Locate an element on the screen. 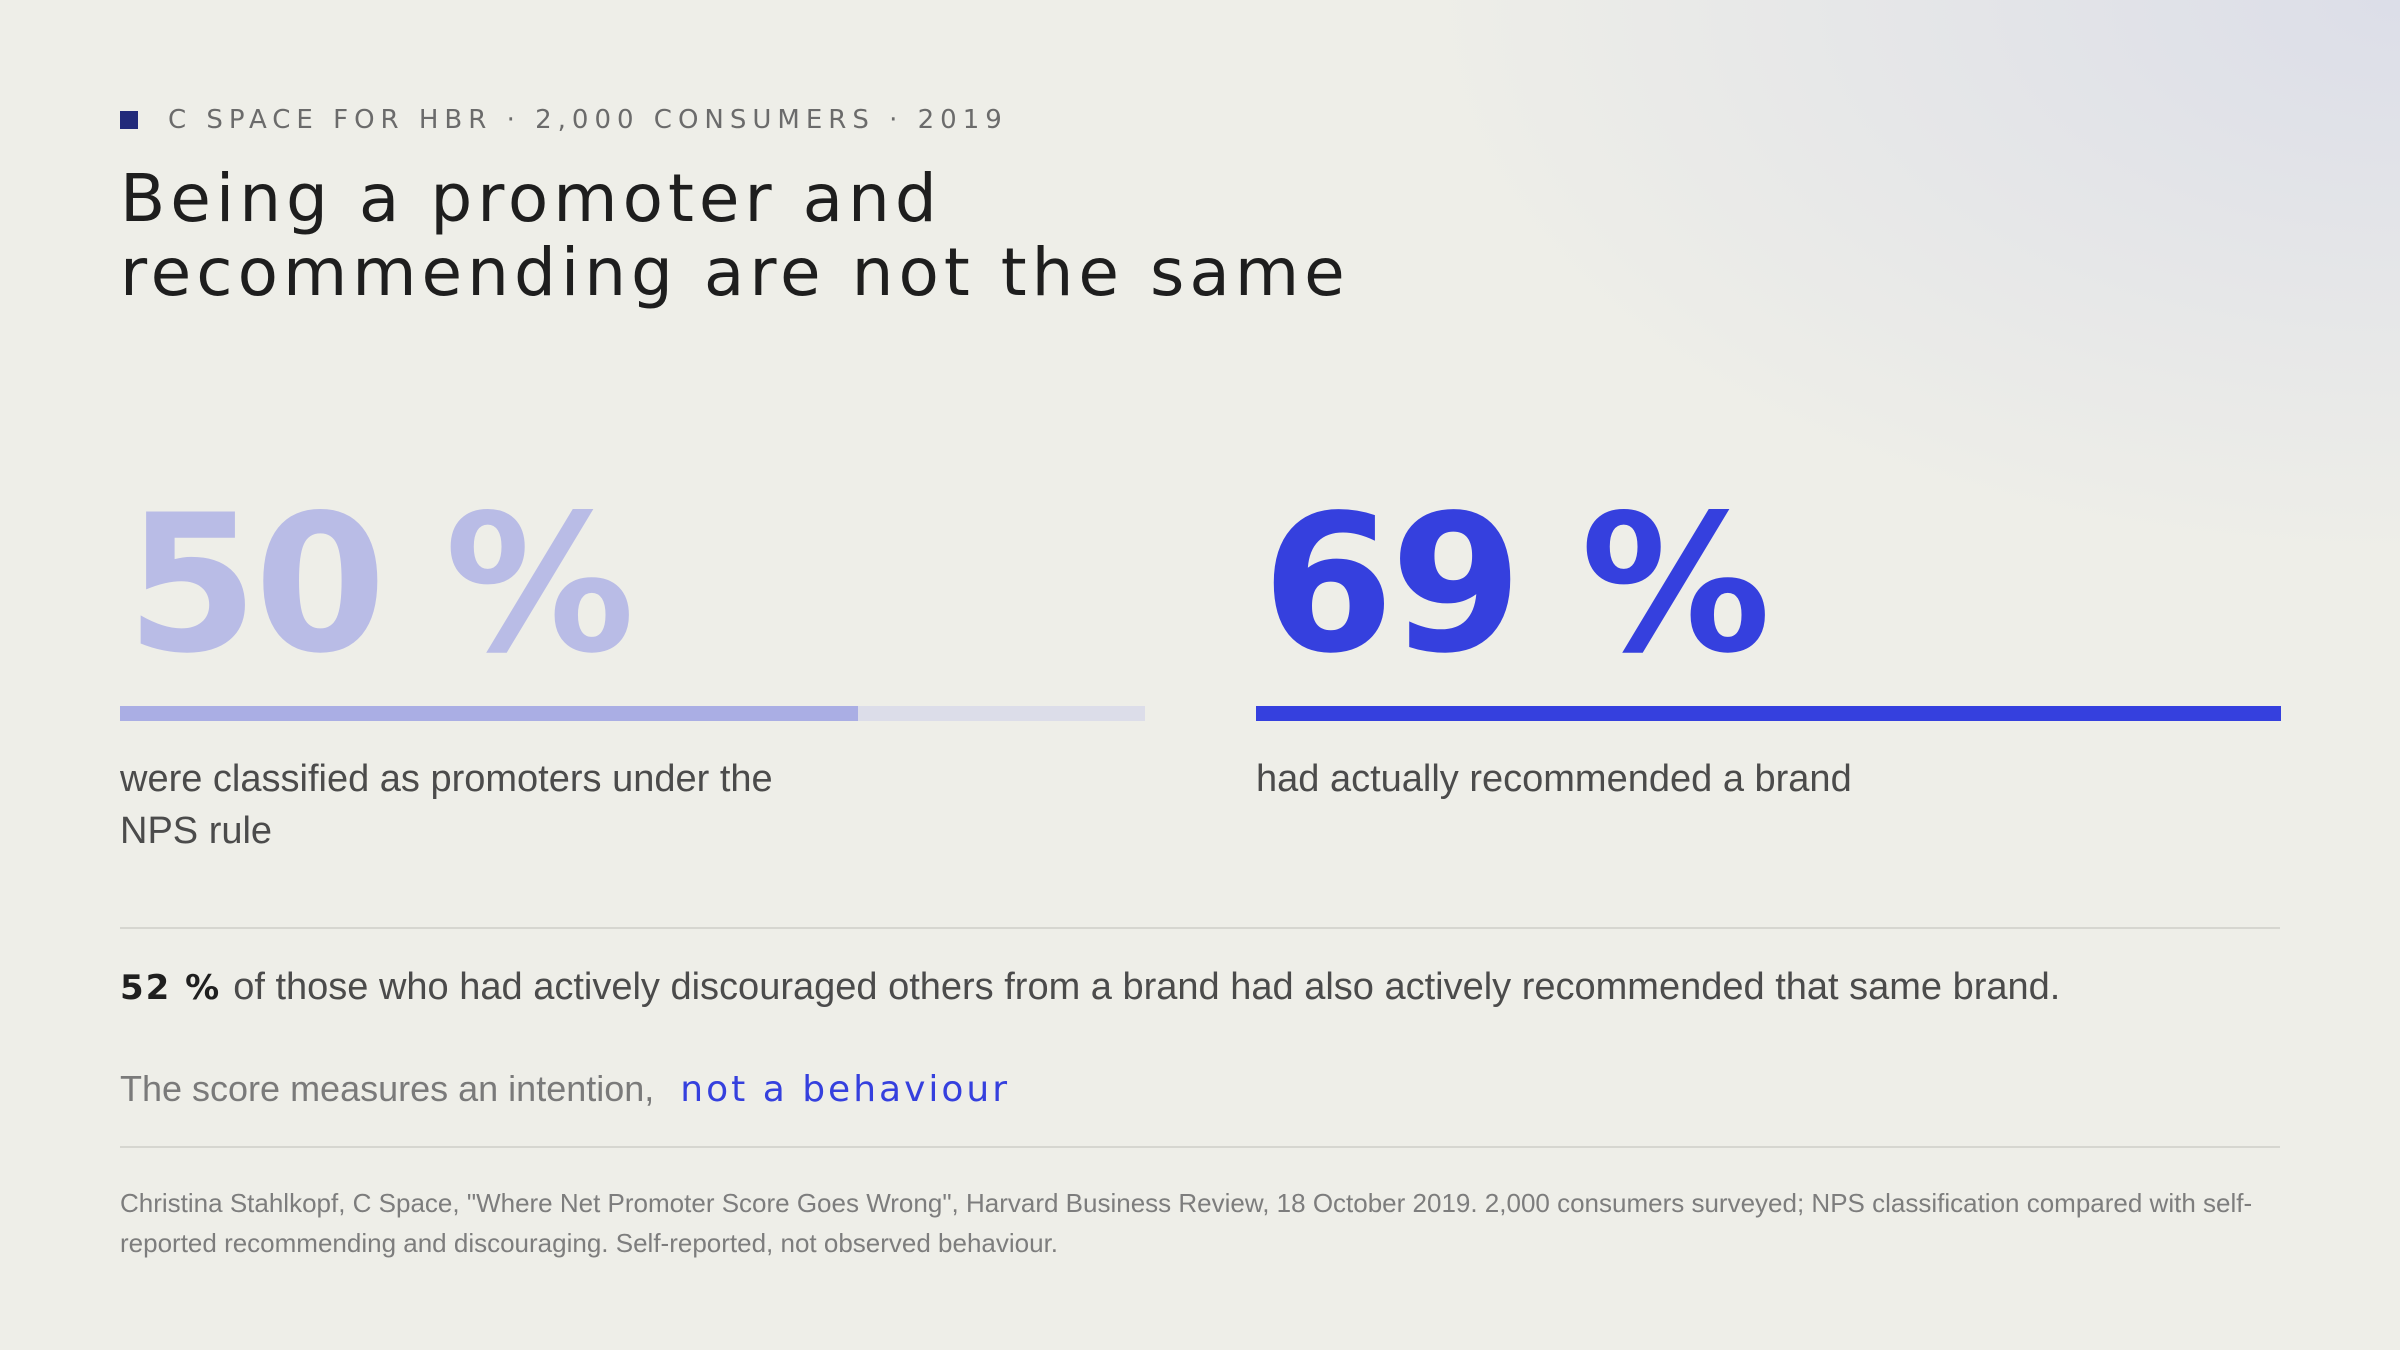 This screenshot has width=2400, height=1350. stat-recommended-bar-track is located at coordinates (1768, 713).